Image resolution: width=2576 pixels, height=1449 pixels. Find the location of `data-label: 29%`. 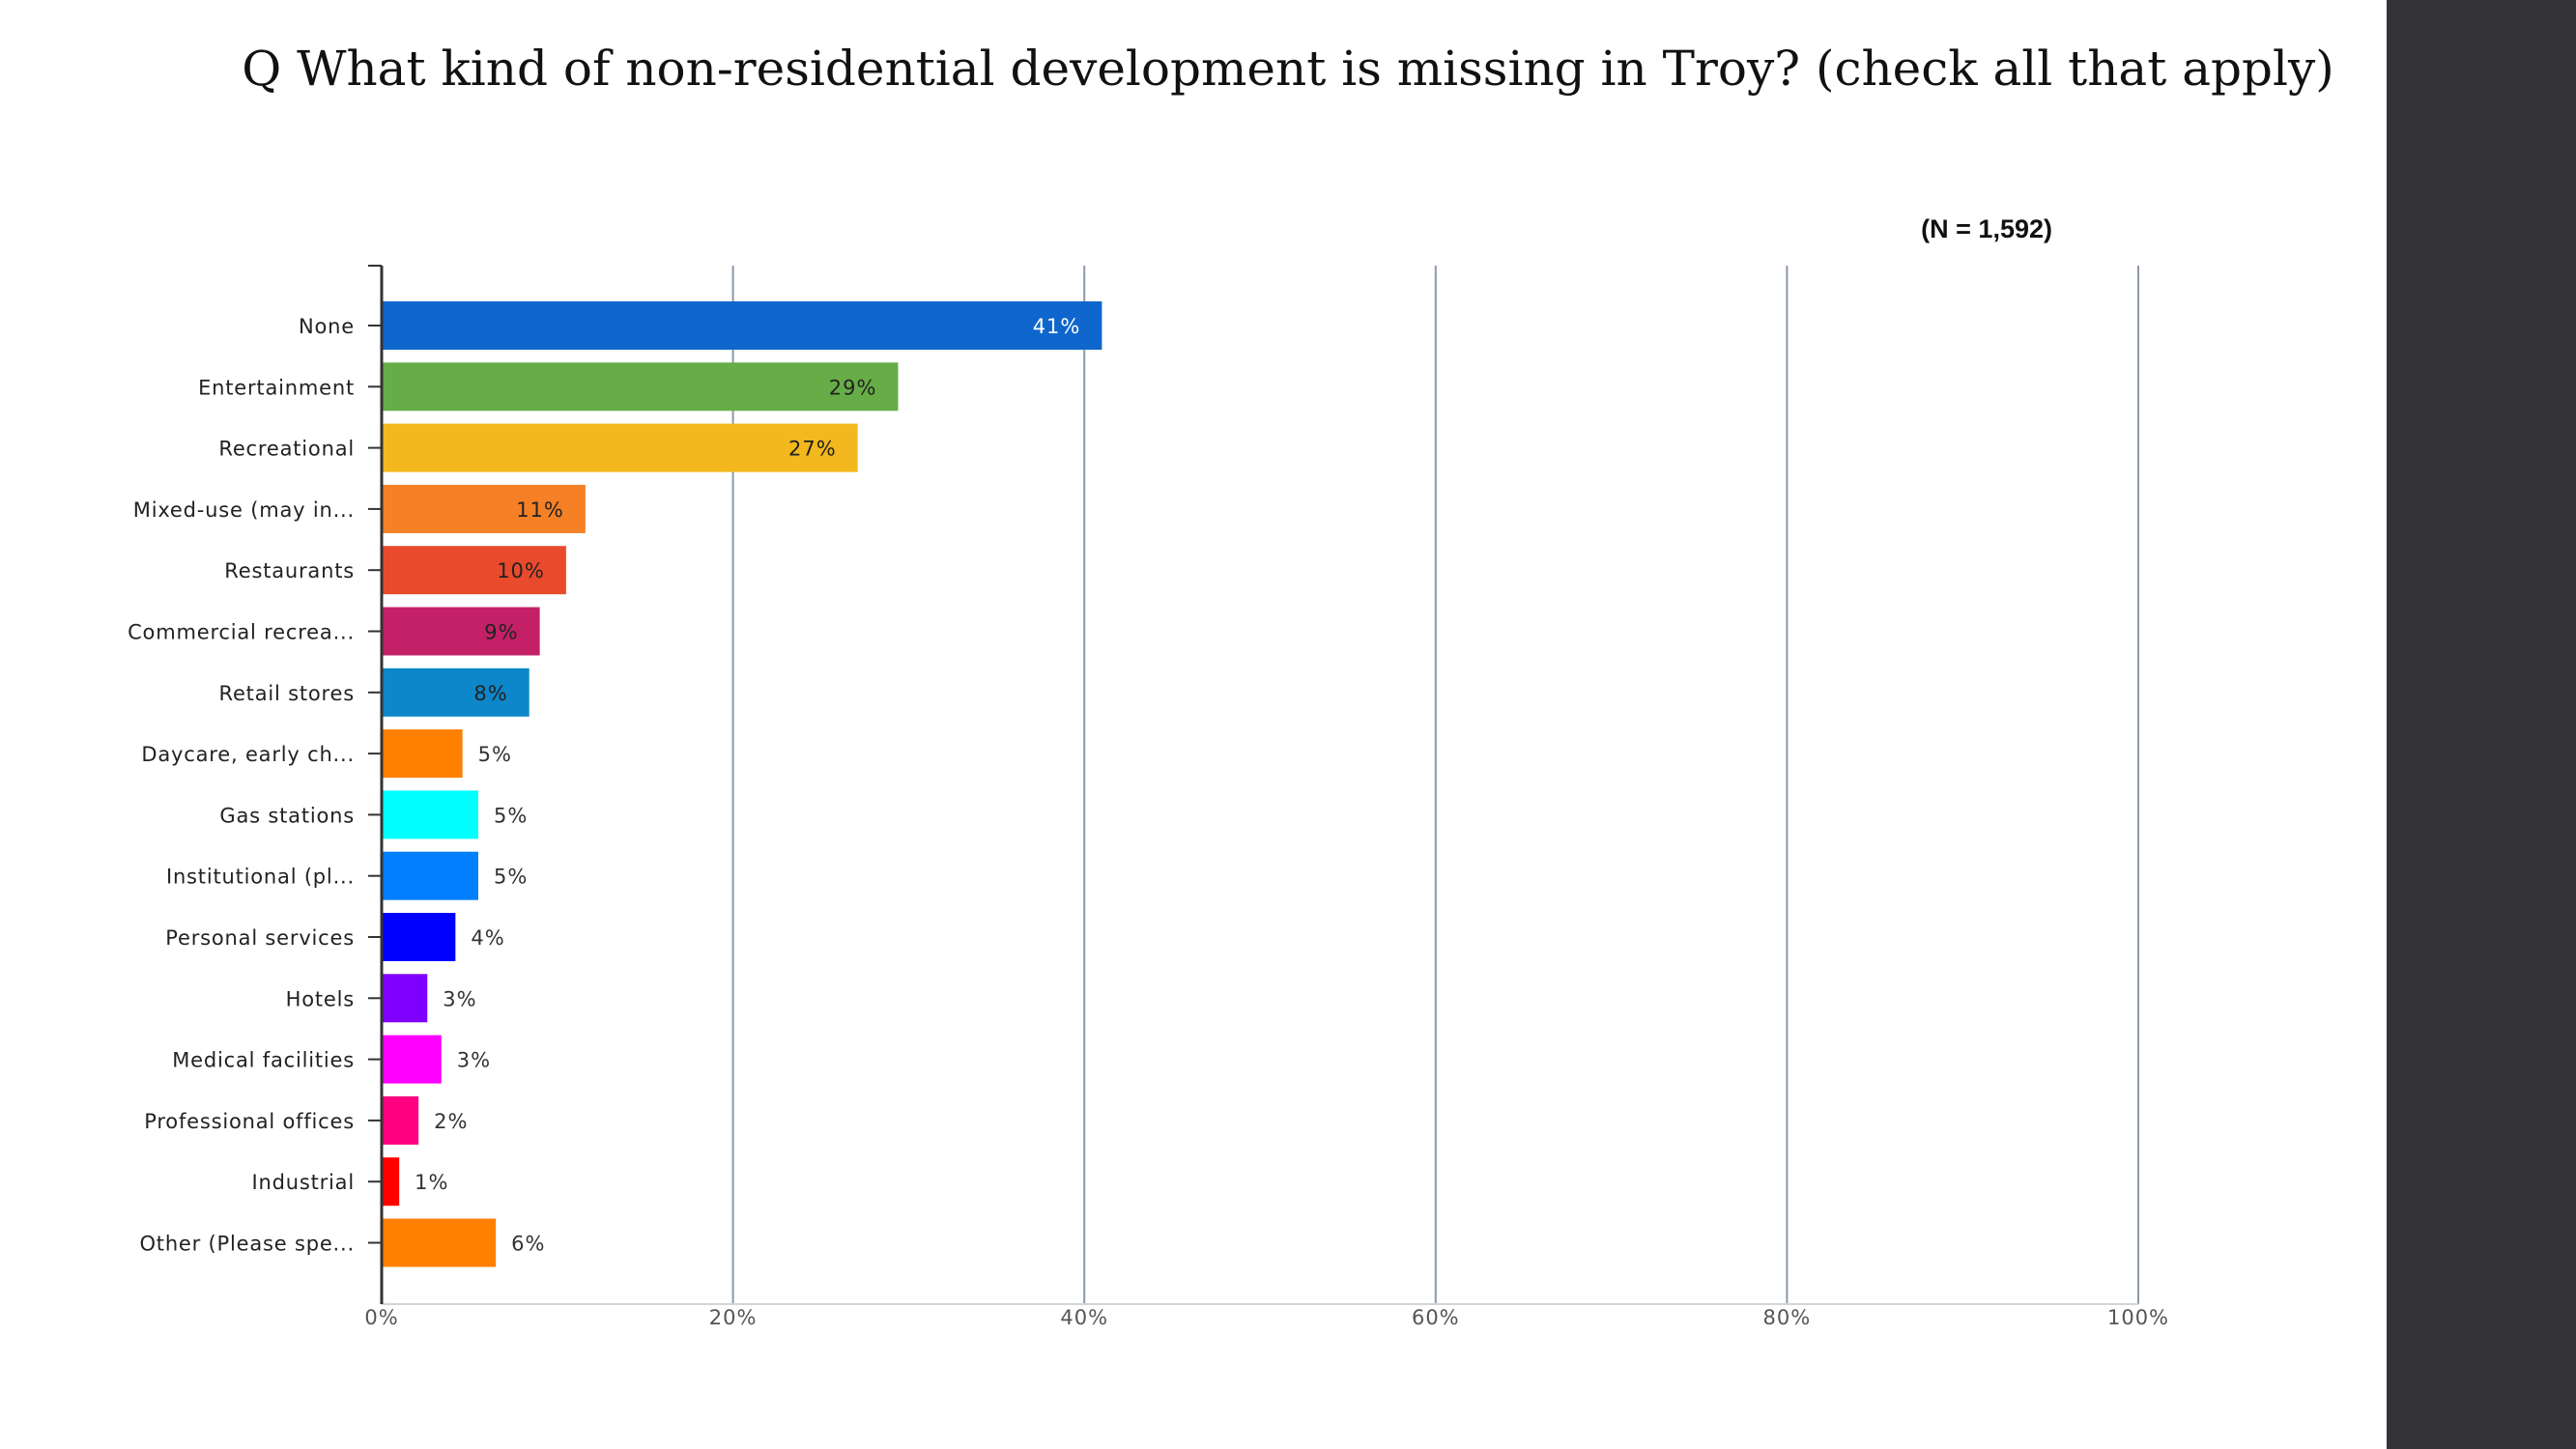

data-label: 29% is located at coordinates (853, 387).